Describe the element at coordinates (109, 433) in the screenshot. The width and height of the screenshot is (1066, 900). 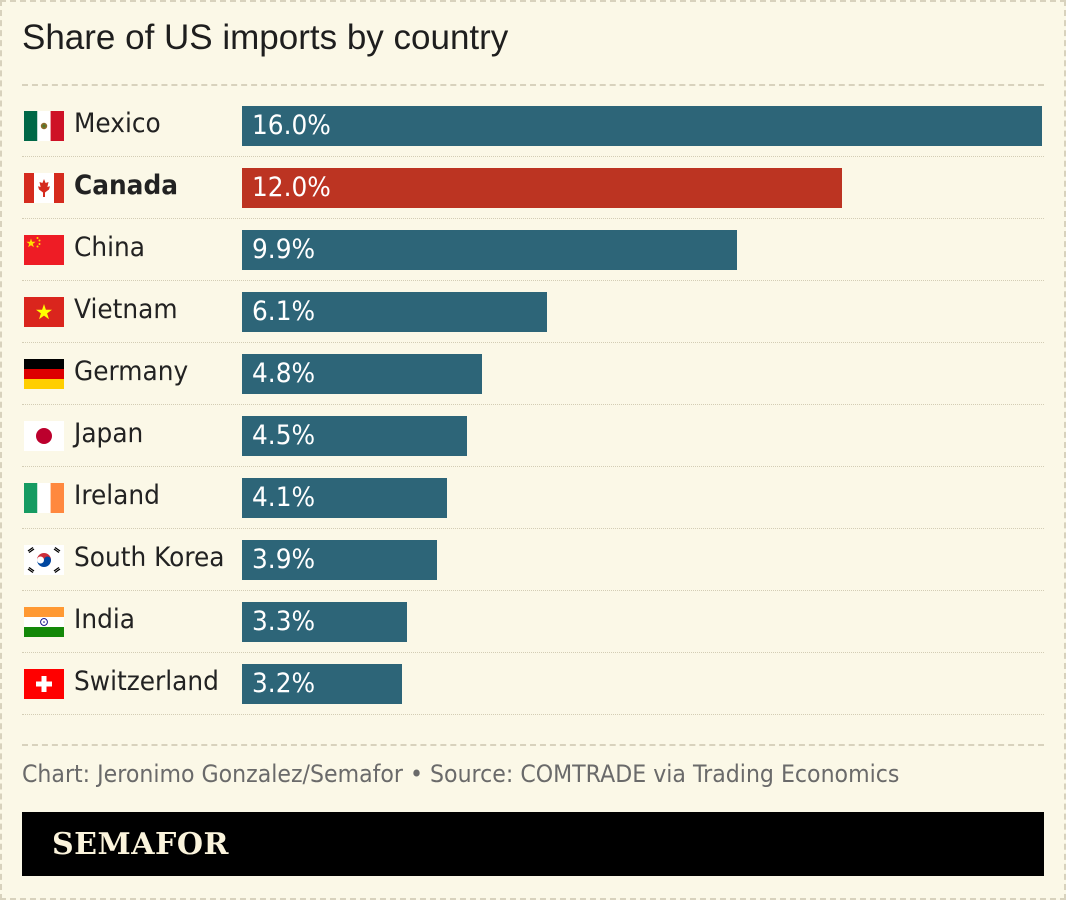
I see `country-label: Japan` at that location.